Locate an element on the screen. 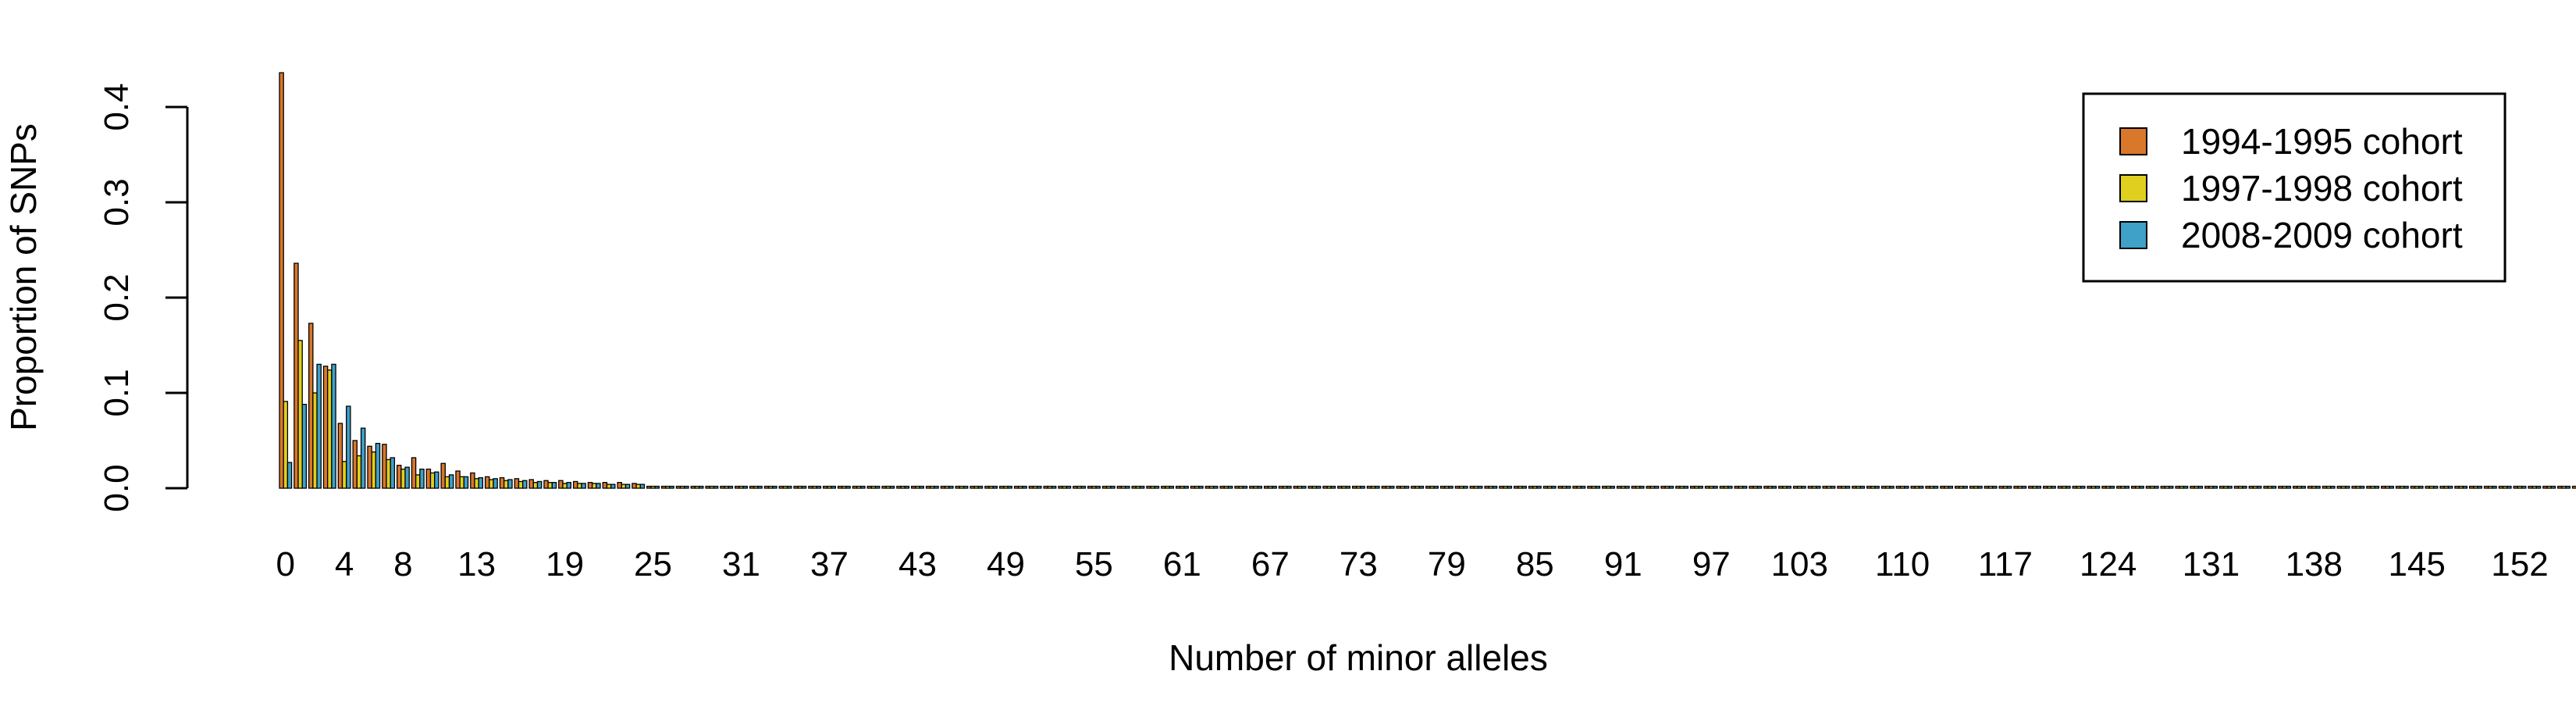  x-tick-label: 37 is located at coordinates (829, 564).